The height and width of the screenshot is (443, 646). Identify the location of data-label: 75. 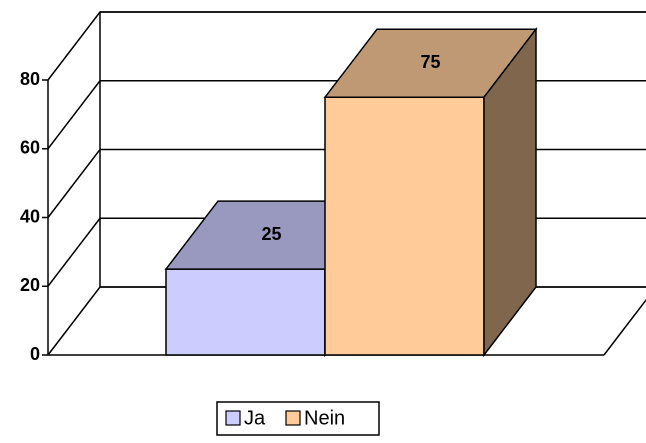
(430, 62).